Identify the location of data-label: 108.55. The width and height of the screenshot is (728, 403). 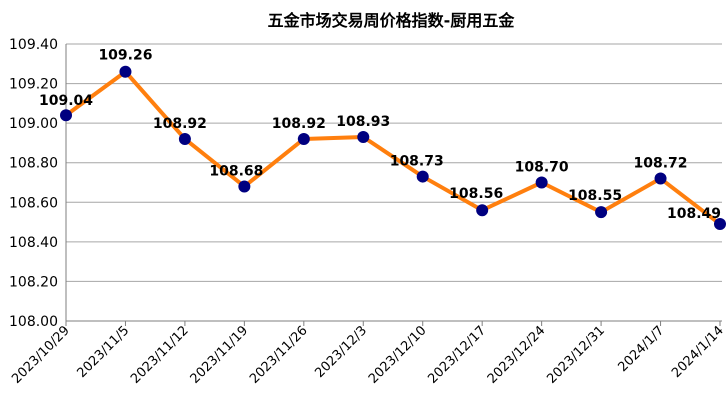
(595, 196).